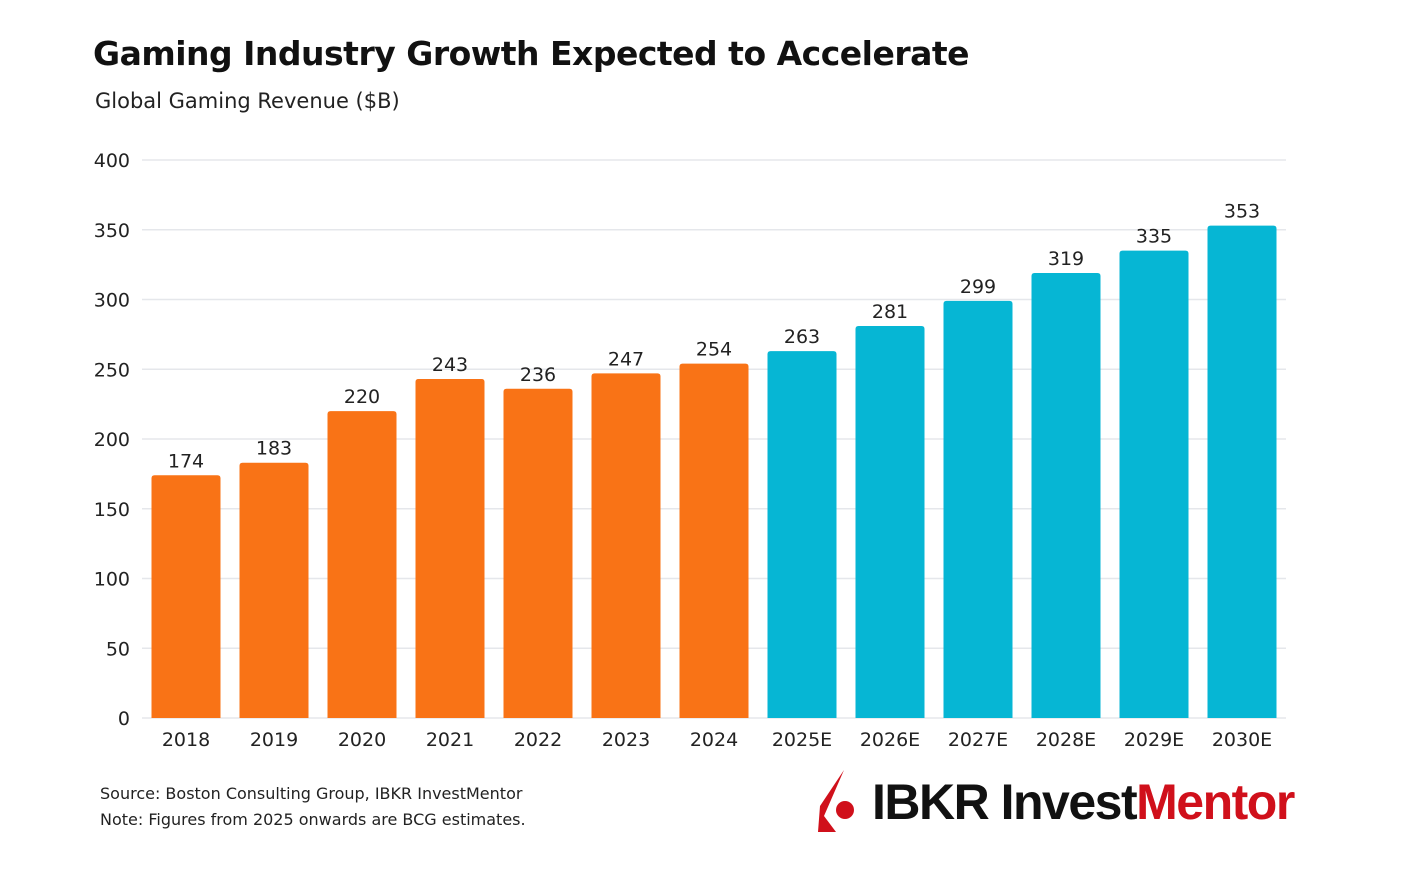  Describe the element at coordinates (450, 365) in the screenshot. I see `data-label: 243` at that location.